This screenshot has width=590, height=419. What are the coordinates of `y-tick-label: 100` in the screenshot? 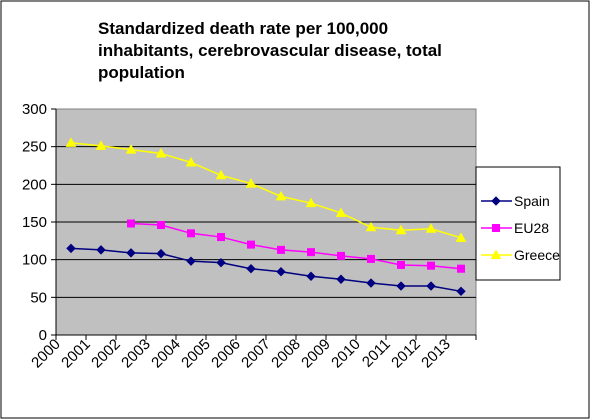 It's located at (34, 260).